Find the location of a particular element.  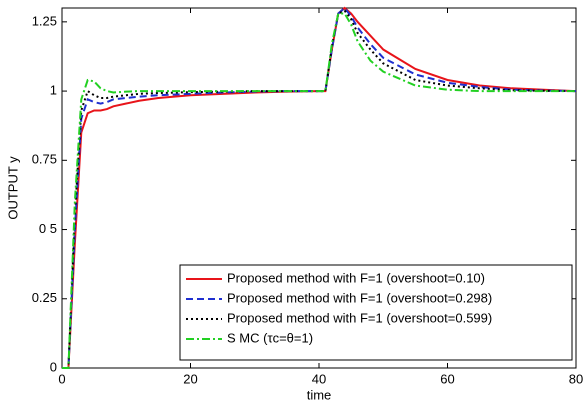

x-axis-label: time is located at coordinates (319, 394).